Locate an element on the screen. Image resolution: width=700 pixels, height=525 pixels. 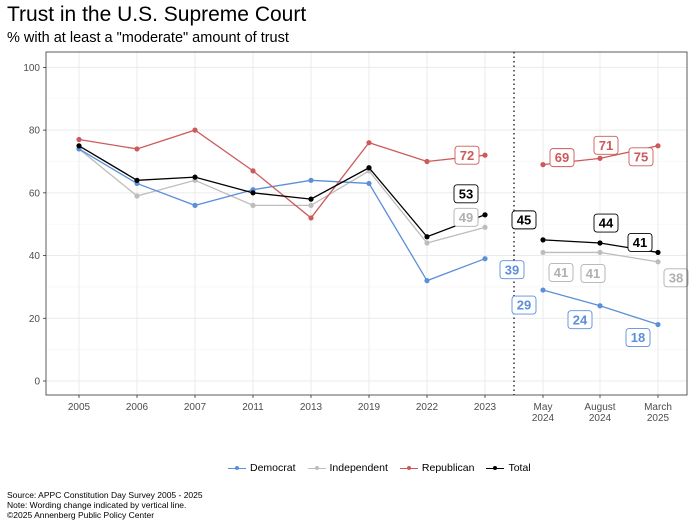
republican-data-label: 72 is located at coordinates (467, 155).